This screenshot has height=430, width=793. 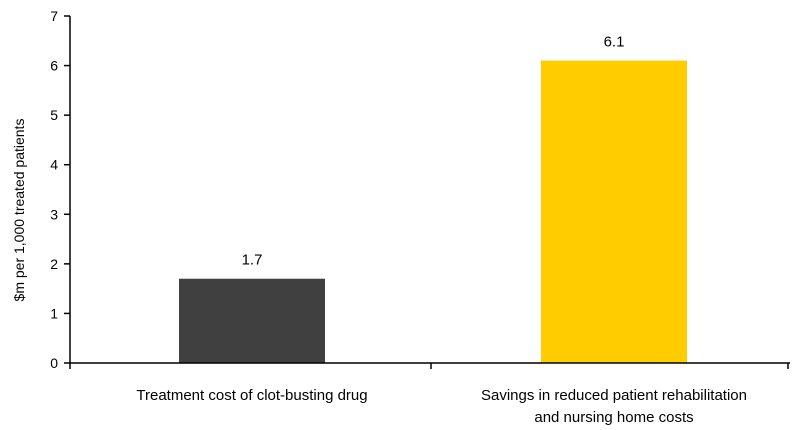 I want to click on x-category-label: and nursing home costs, so click(x=613, y=417).